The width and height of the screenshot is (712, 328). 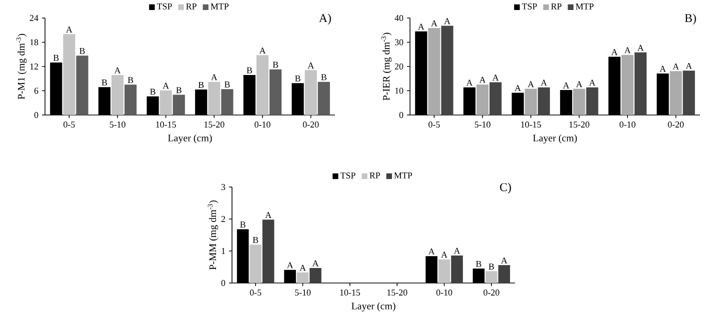 What do you see at coordinates (303, 293) in the screenshot?
I see `x-tick-label: 5-10` at bounding box center [303, 293].